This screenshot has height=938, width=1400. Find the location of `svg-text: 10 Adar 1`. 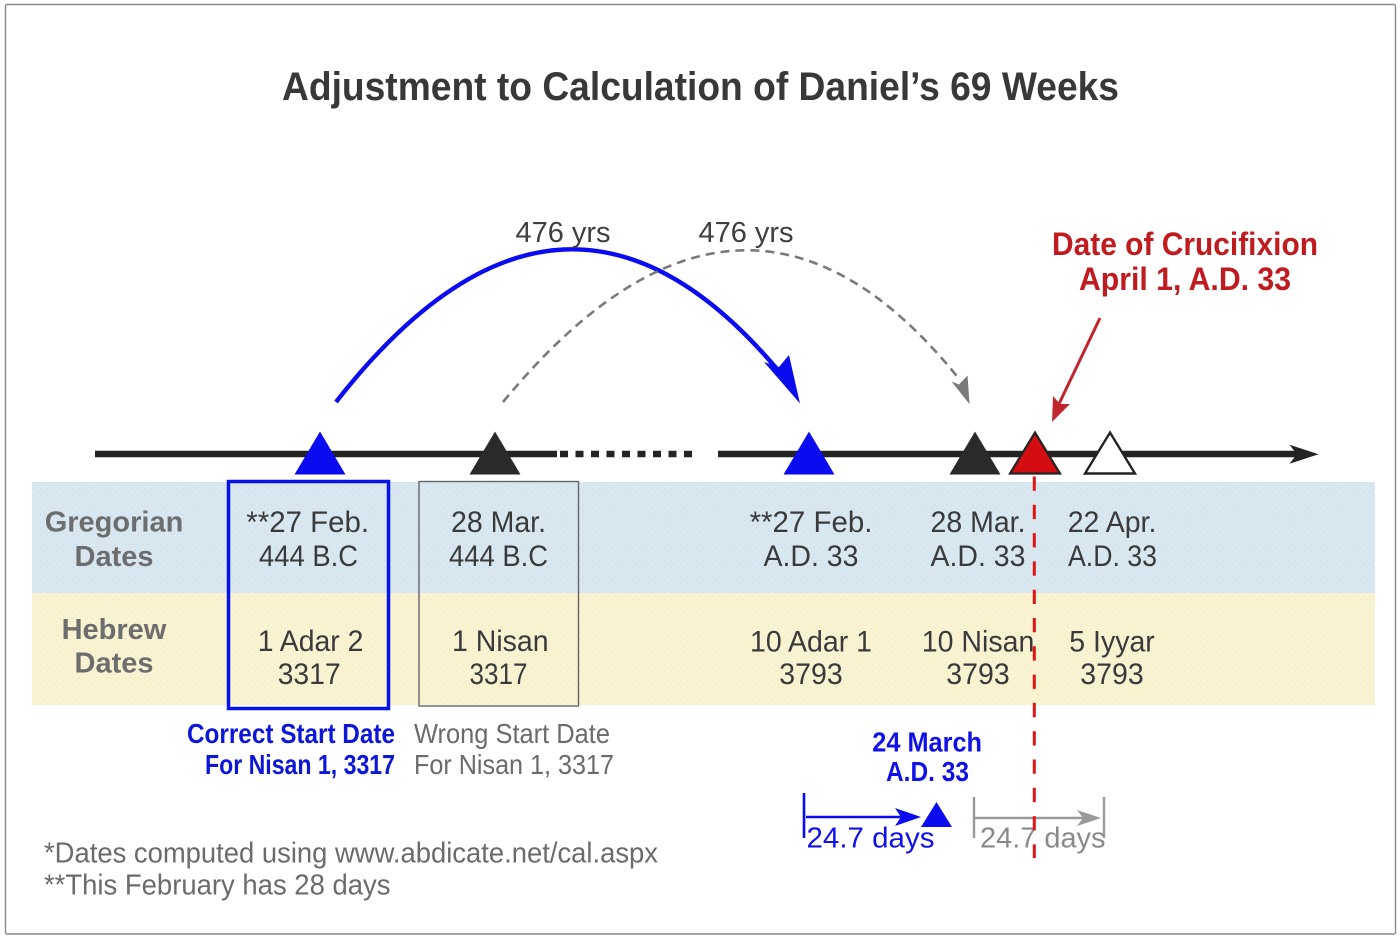

svg-text: 10 Adar 1 is located at coordinates (811, 642).